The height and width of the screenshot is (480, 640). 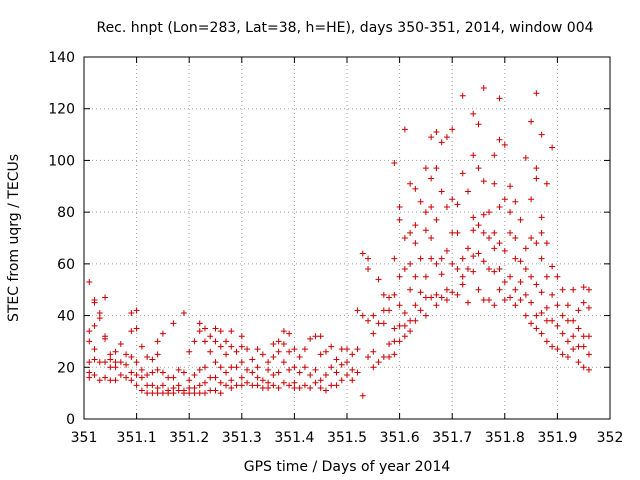 What do you see at coordinates (347, 467) in the screenshot?
I see `x-axis-label: GPS time / Days of year 2014` at bounding box center [347, 467].